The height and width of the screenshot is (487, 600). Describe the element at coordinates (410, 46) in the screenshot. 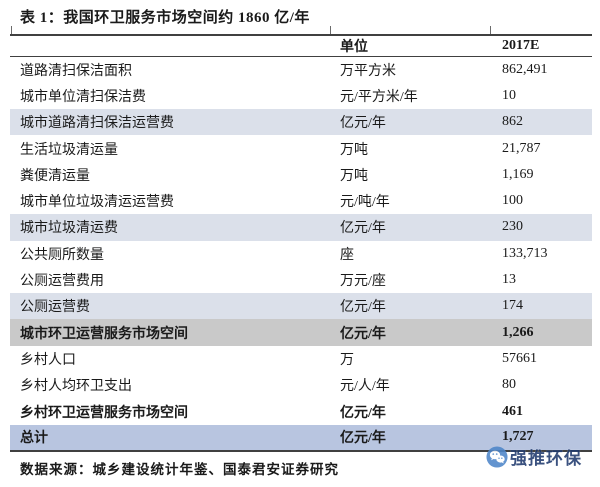

I see `col-header-unit: 单位` at that location.